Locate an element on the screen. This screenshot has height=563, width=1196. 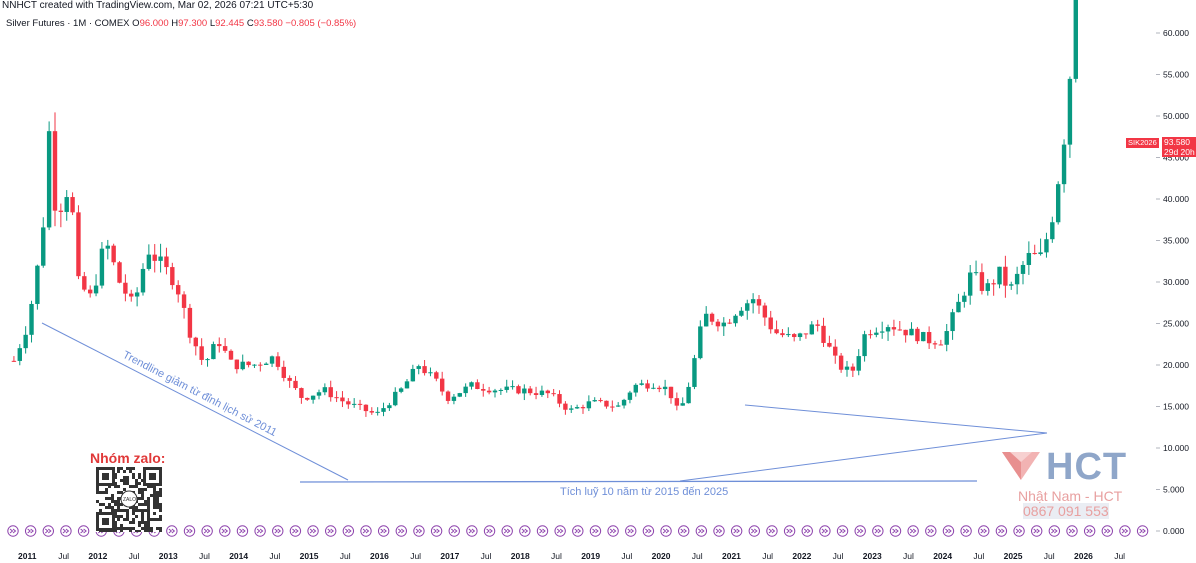
diamond-logo-icon is located at coordinates (1021, 466).